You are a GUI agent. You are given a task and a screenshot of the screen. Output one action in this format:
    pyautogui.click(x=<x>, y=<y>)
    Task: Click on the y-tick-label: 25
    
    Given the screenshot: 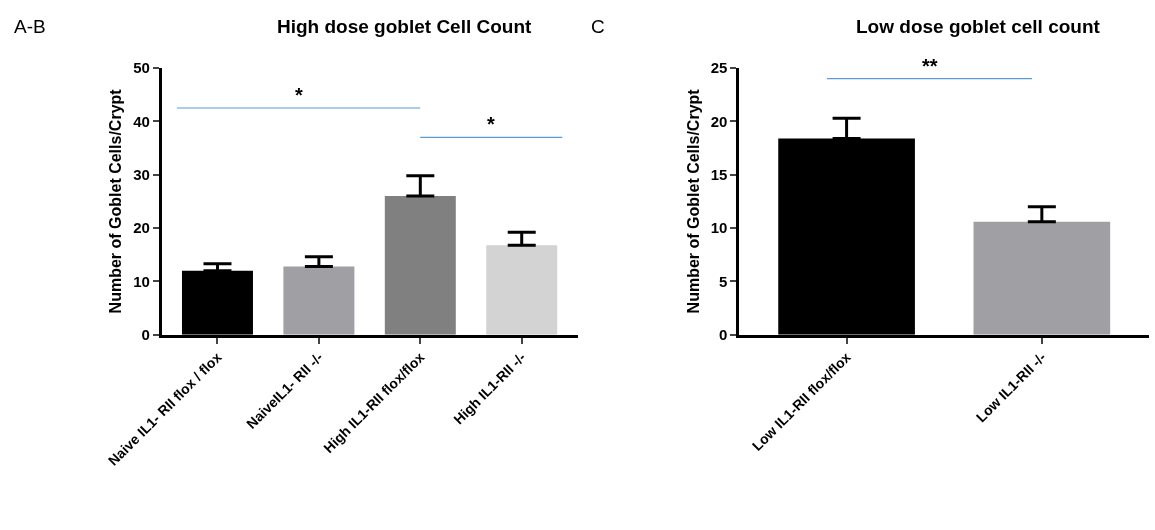 What is the action you would take?
    pyautogui.click(x=719, y=68)
    